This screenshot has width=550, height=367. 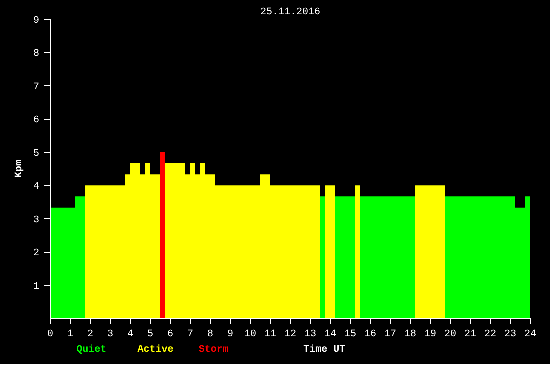 I want to click on x-tick-label: 5, so click(x=151, y=335).